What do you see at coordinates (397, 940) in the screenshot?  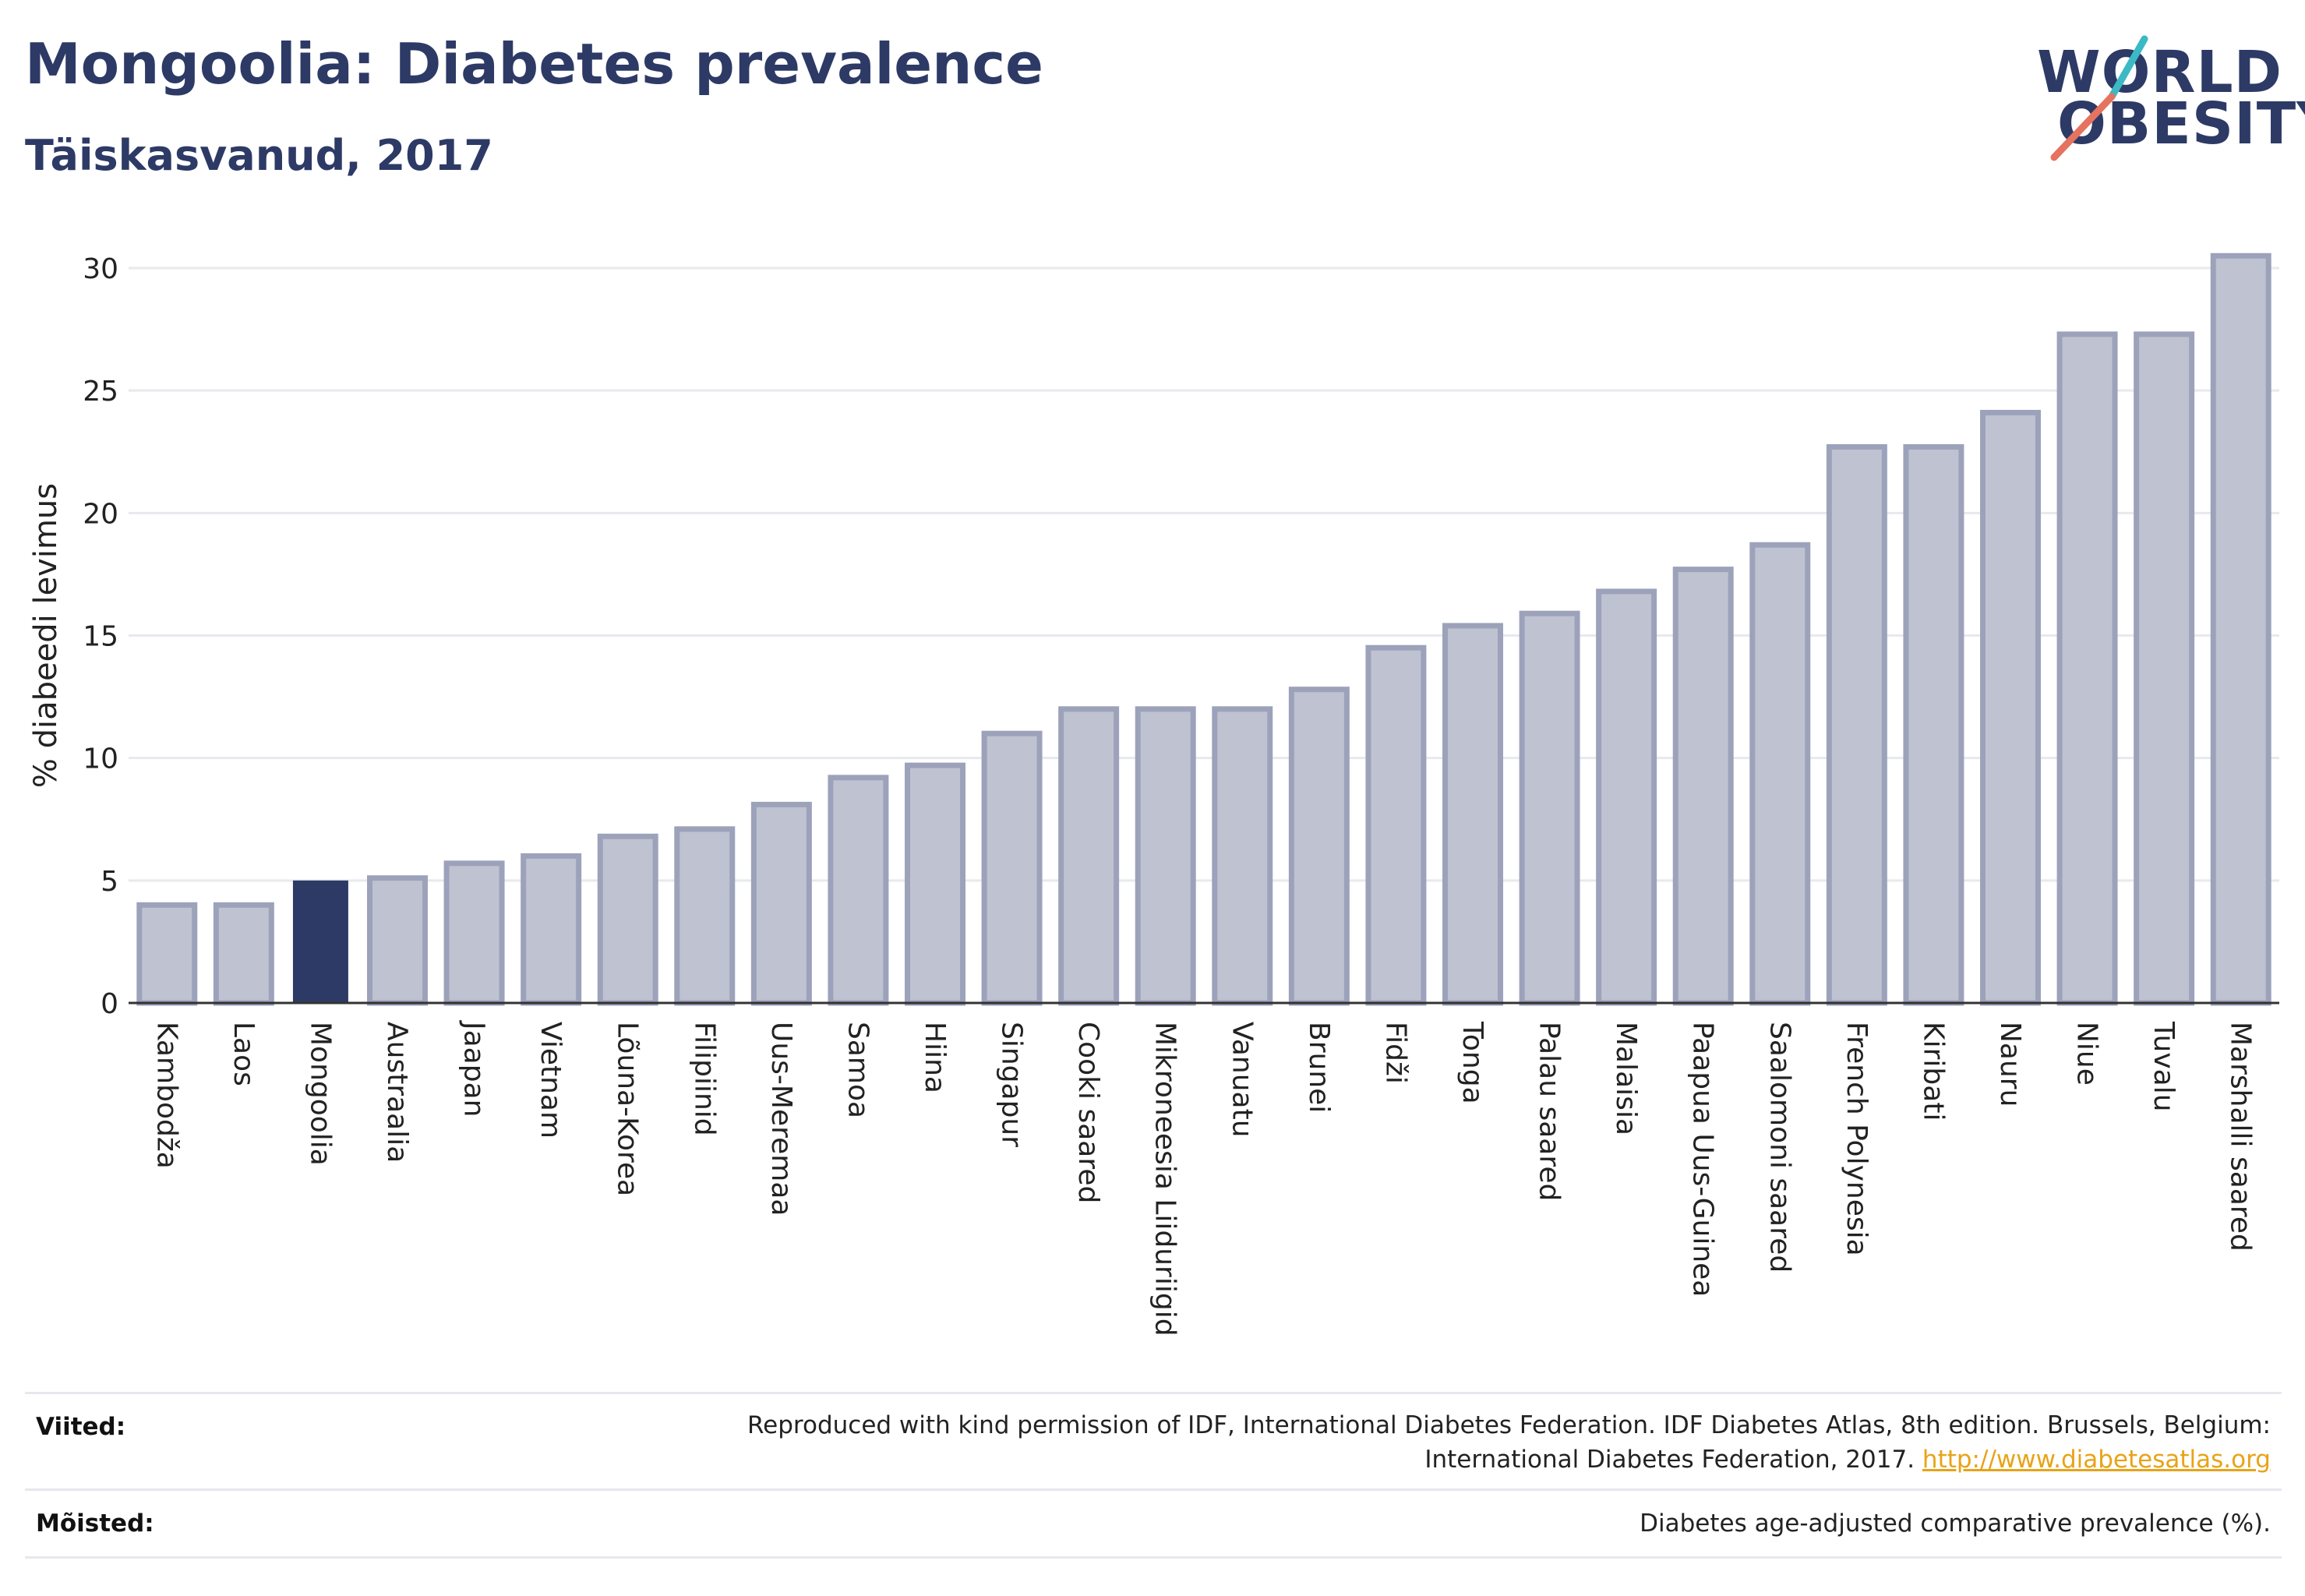 I see `bar-austraalia` at bounding box center [397, 940].